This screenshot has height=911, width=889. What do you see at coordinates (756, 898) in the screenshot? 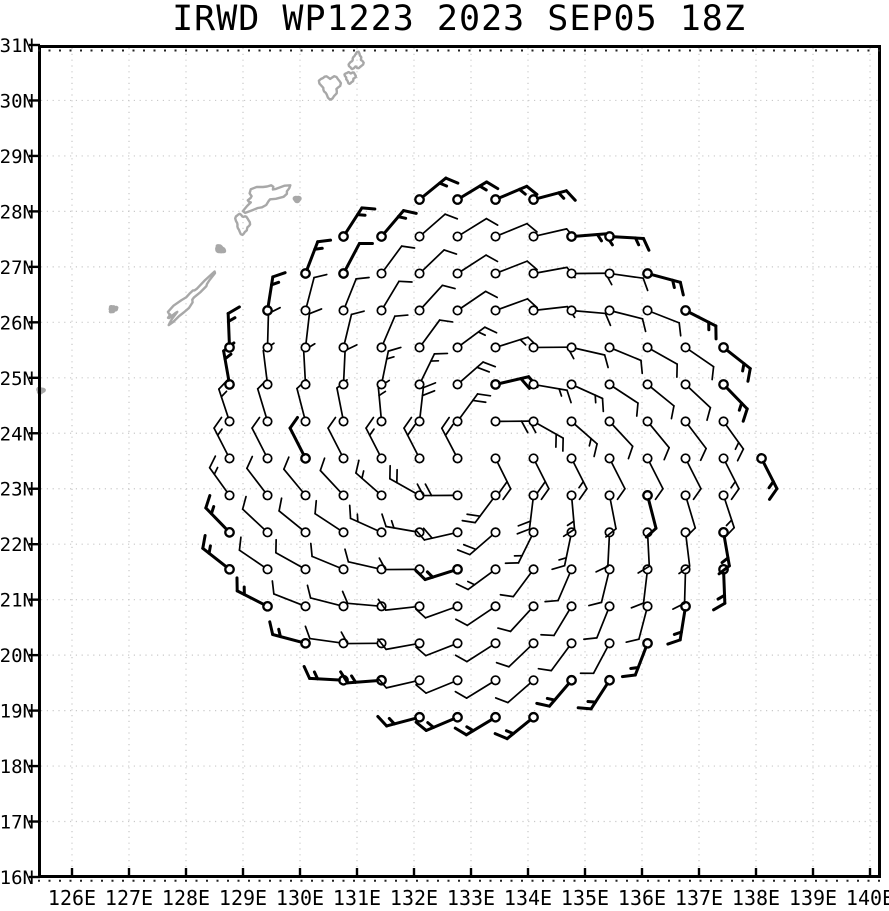
I see `x-tick-label: 138E` at bounding box center [756, 898].